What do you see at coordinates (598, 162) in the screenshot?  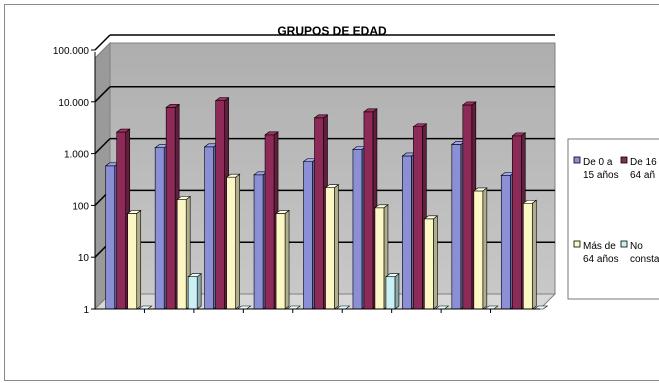 I see `legend-label: De 0 a` at bounding box center [598, 162].